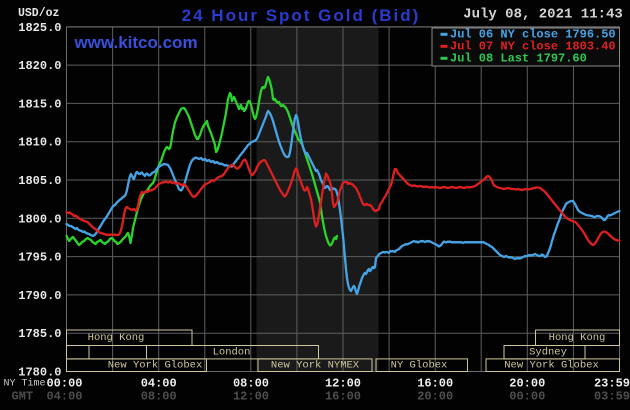  What do you see at coordinates (39, 13) in the screenshot?
I see `svg-text: USD/oz` at bounding box center [39, 13].